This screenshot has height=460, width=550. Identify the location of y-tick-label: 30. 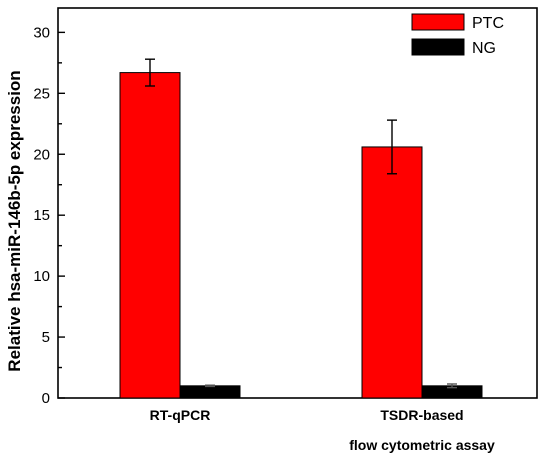
(41, 32).